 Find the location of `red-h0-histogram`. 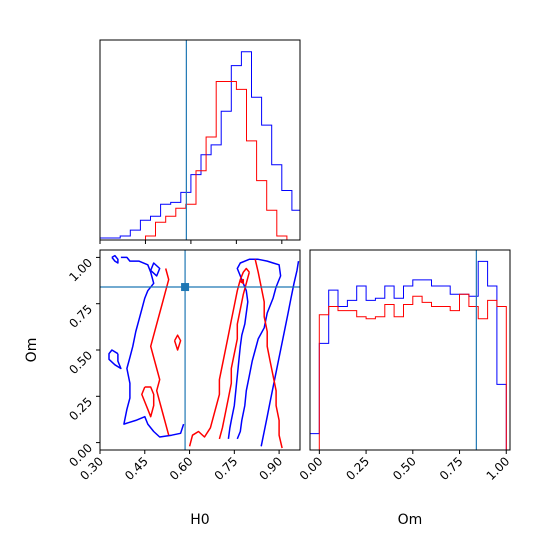

red-h0-histogram is located at coordinates (216, 160).